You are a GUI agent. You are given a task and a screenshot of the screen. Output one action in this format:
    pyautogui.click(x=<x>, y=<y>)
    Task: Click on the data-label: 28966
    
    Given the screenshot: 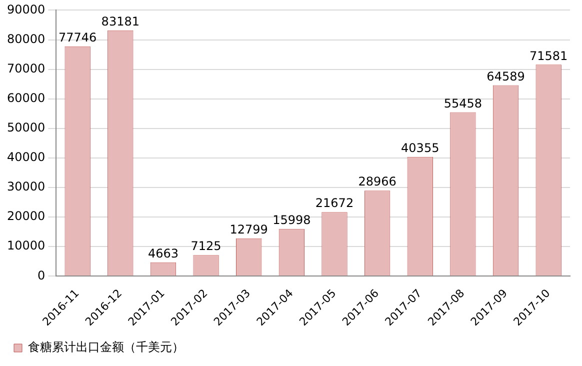 What is the action you would take?
    pyautogui.click(x=377, y=181)
    